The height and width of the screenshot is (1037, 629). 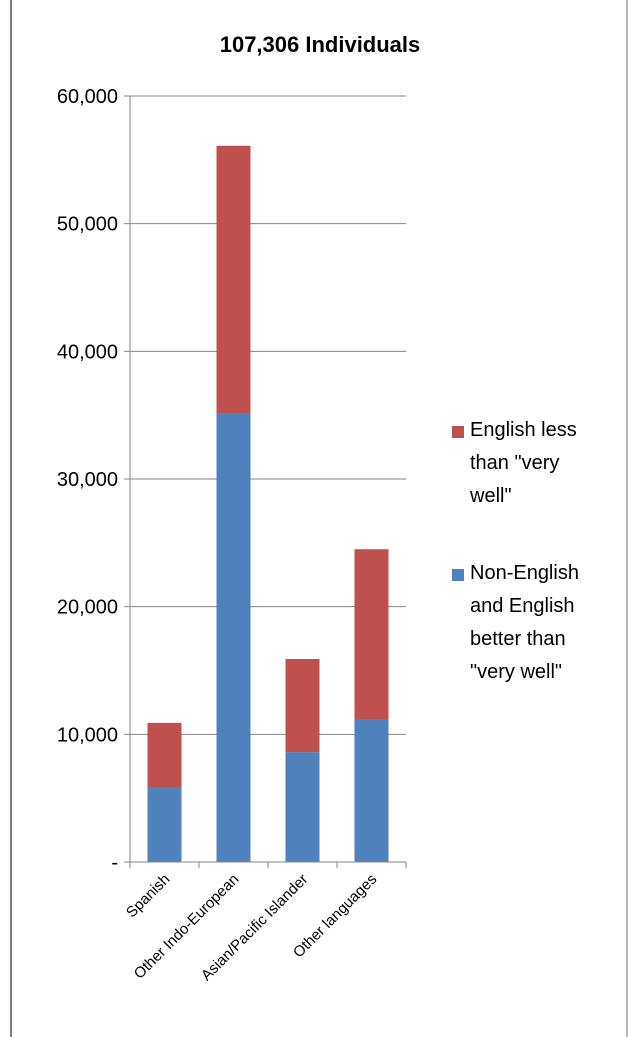 I want to click on y-tick-label: 20,000, so click(x=87, y=608).